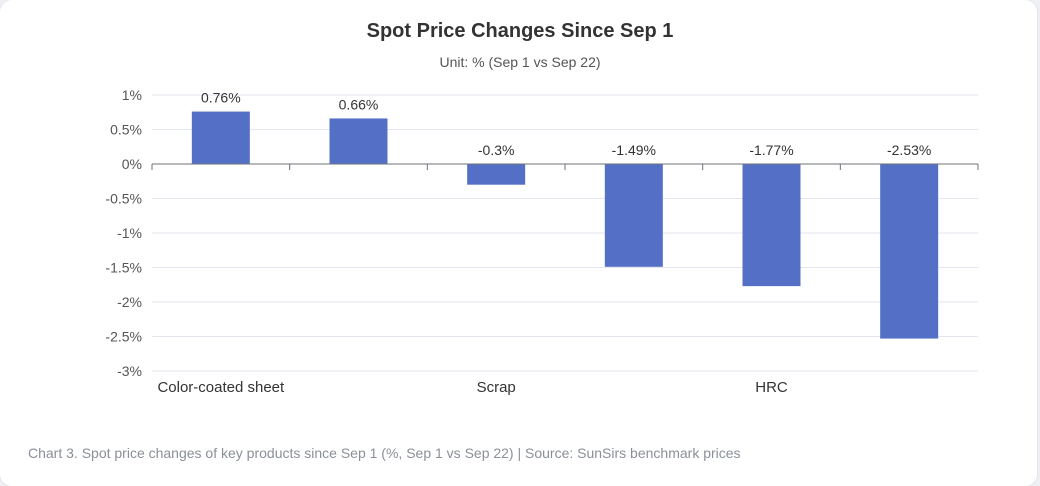 The height and width of the screenshot is (486, 1040). Describe the element at coordinates (771, 150) in the screenshot. I see `data-label: -1.77%` at that location.